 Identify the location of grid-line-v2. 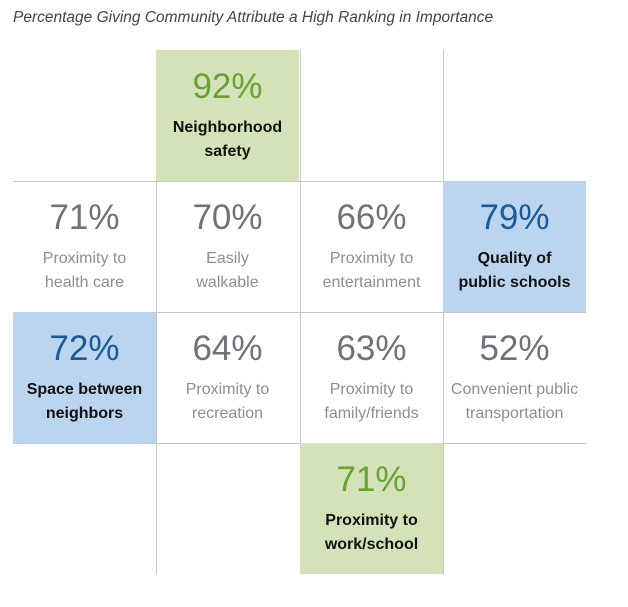
(300, 312).